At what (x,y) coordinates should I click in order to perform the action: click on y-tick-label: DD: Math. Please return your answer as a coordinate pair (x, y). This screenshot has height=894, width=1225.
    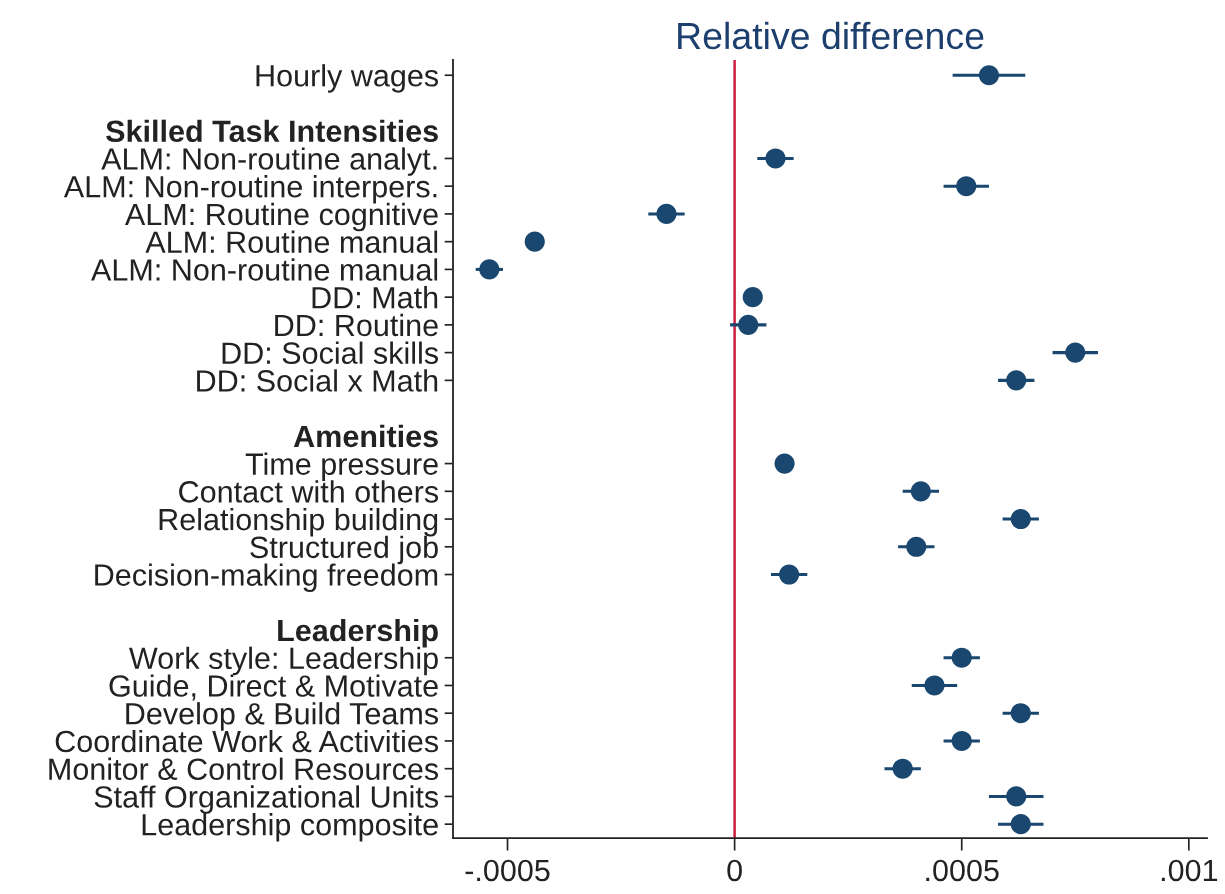
    Looking at the image, I should click on (375, 297).